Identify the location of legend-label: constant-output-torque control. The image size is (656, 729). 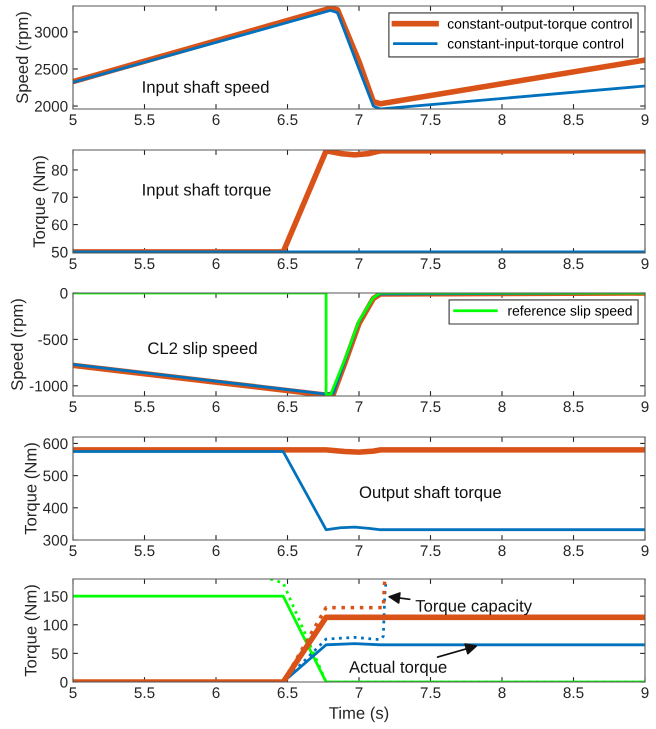
(540, 25).